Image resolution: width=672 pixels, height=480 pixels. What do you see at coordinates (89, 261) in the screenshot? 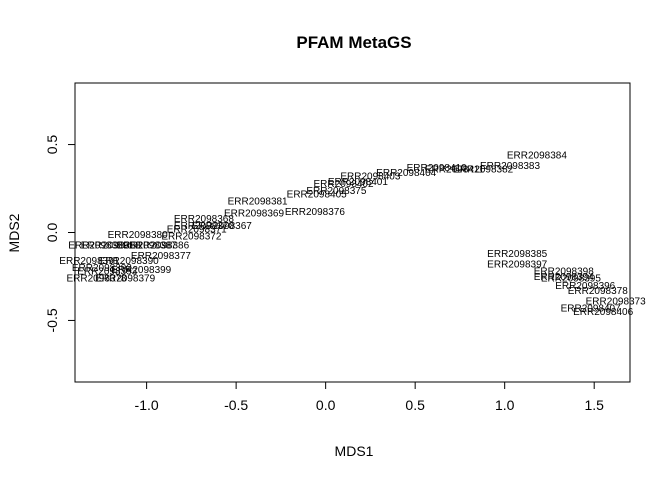
I see `point-label: ERR2098391` at bounding box center [89, 261].